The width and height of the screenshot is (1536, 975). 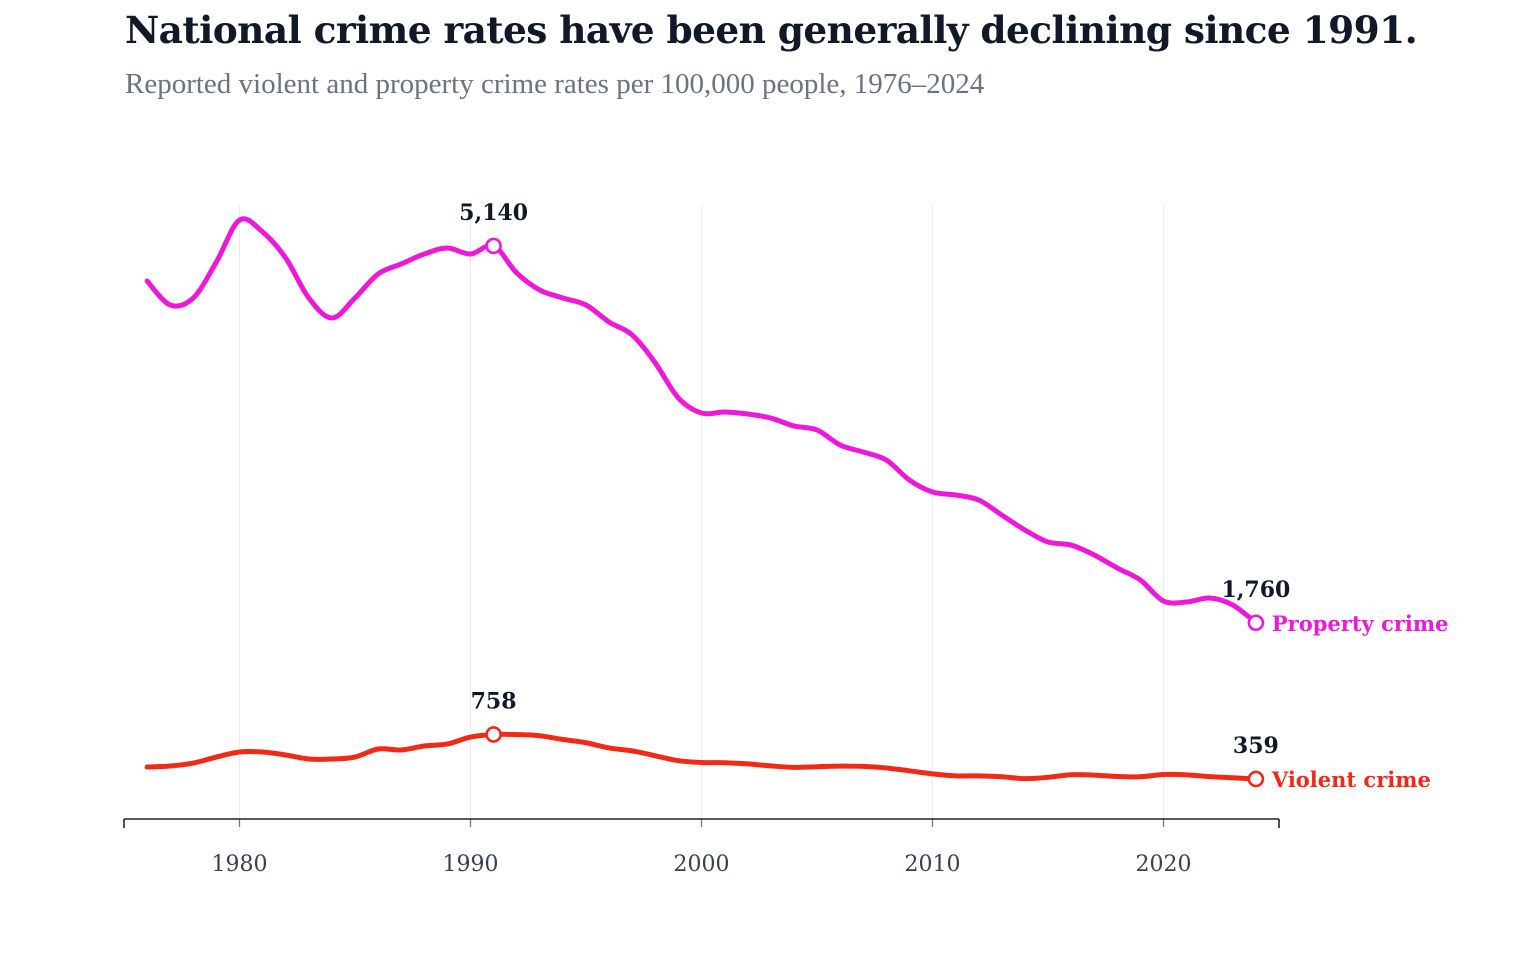 What do you see at coordinates (1256, 623) in the screenshot?
I see `property-crime-marker-2024` at bounding box center [1256, 623].